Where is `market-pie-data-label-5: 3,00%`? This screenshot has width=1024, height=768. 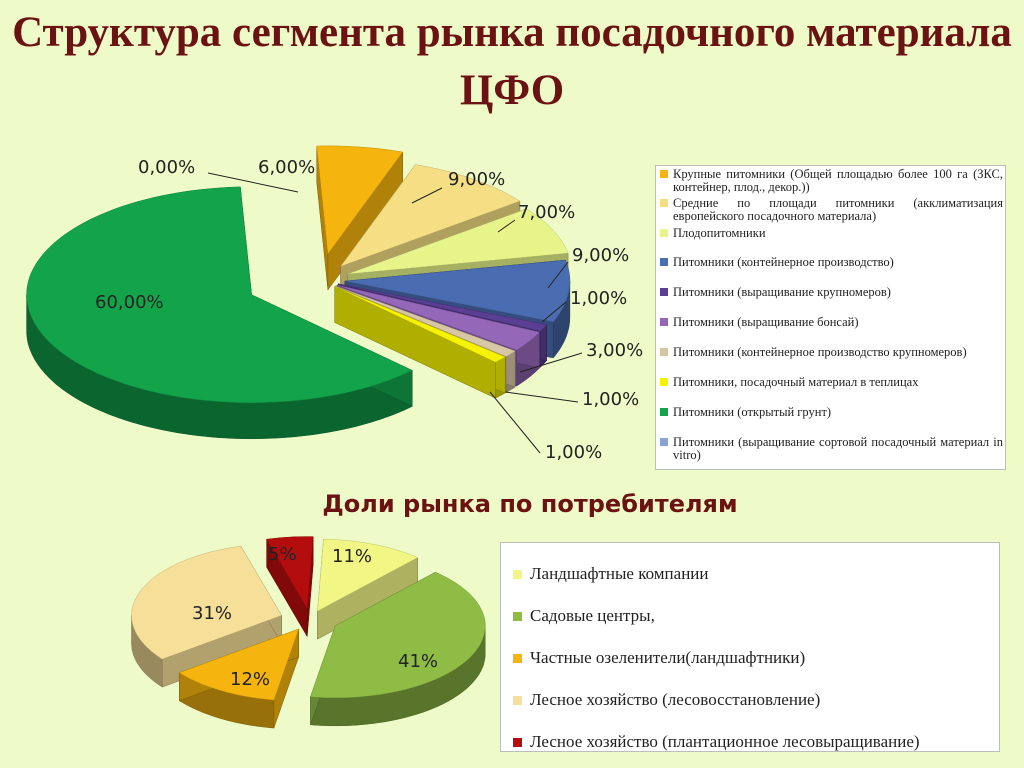 market-pie-data-label-5: 3,00% is located at coordinates (614, 350).